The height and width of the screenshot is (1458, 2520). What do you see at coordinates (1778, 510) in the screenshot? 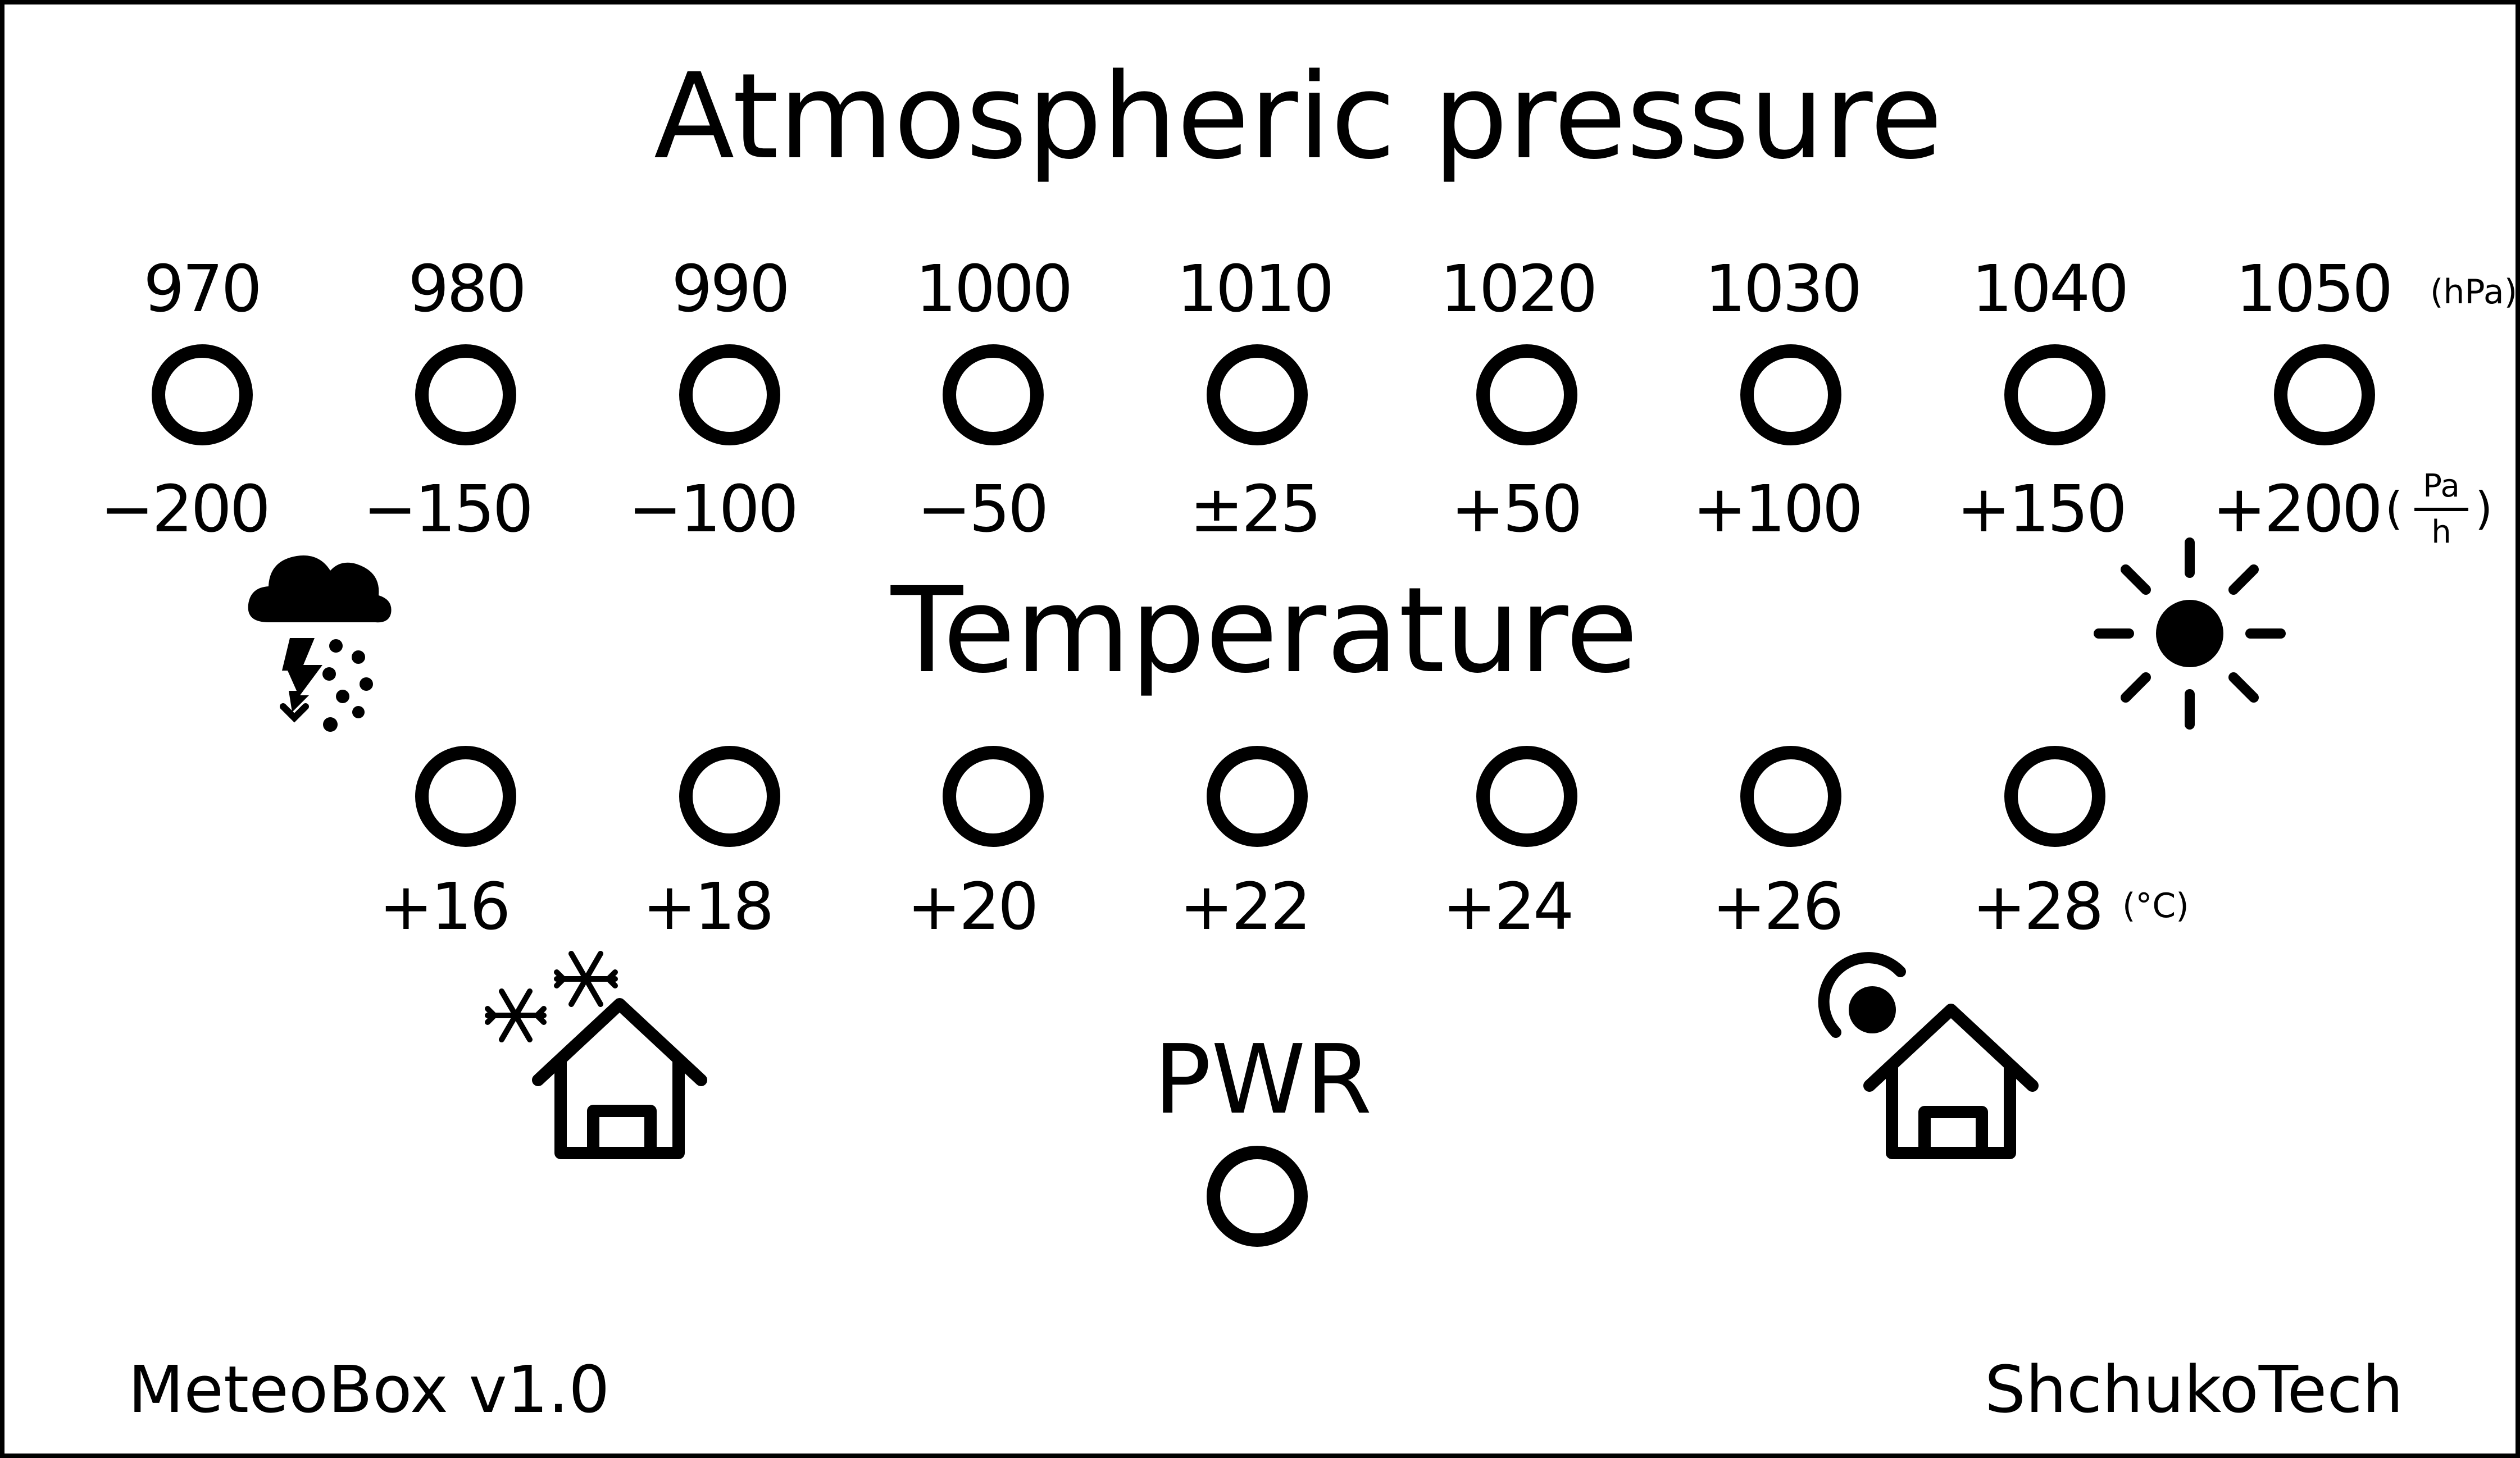
I see `pressure-trend-label: +100` at bounding box center [1778, 510].